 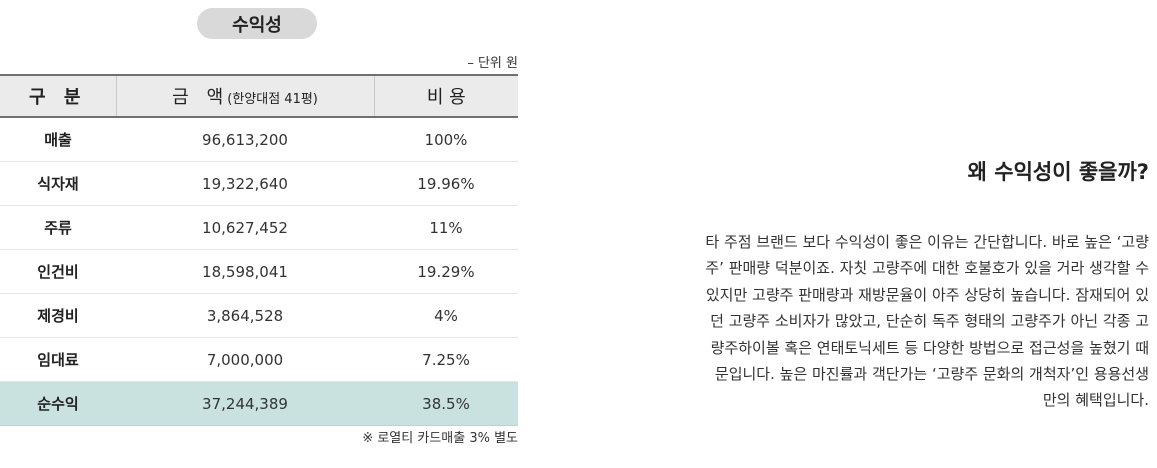 I want to click on row-category: 인건비, so click(x=58, y=271).